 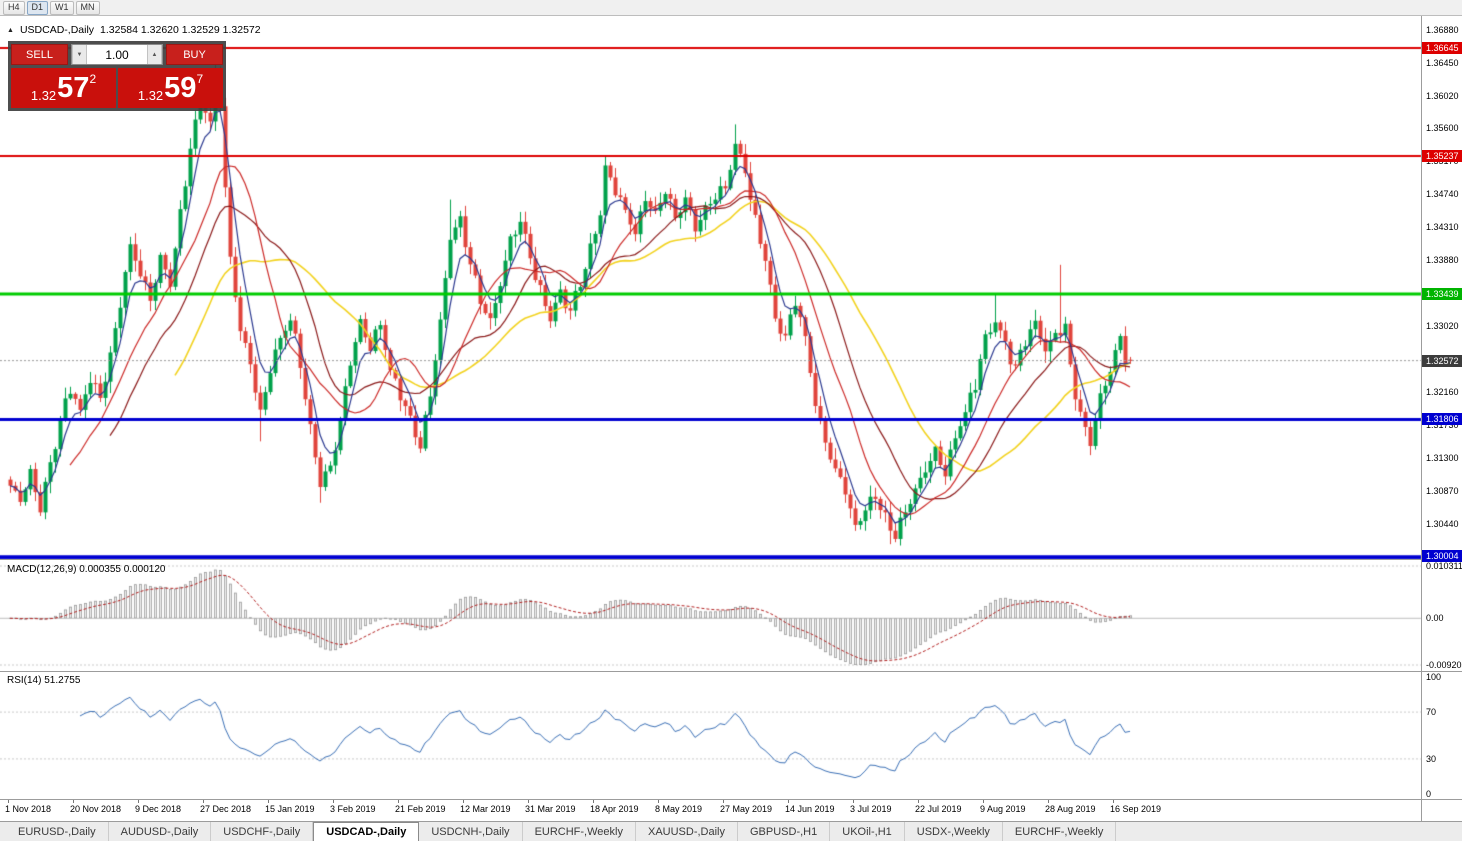 What do you see at coordinates (180, 30) in the screenshot?
I see `chart-ohlc-values: 1.32584 1.32620 1.32529 1.32572` at bounding box center [180, 30].